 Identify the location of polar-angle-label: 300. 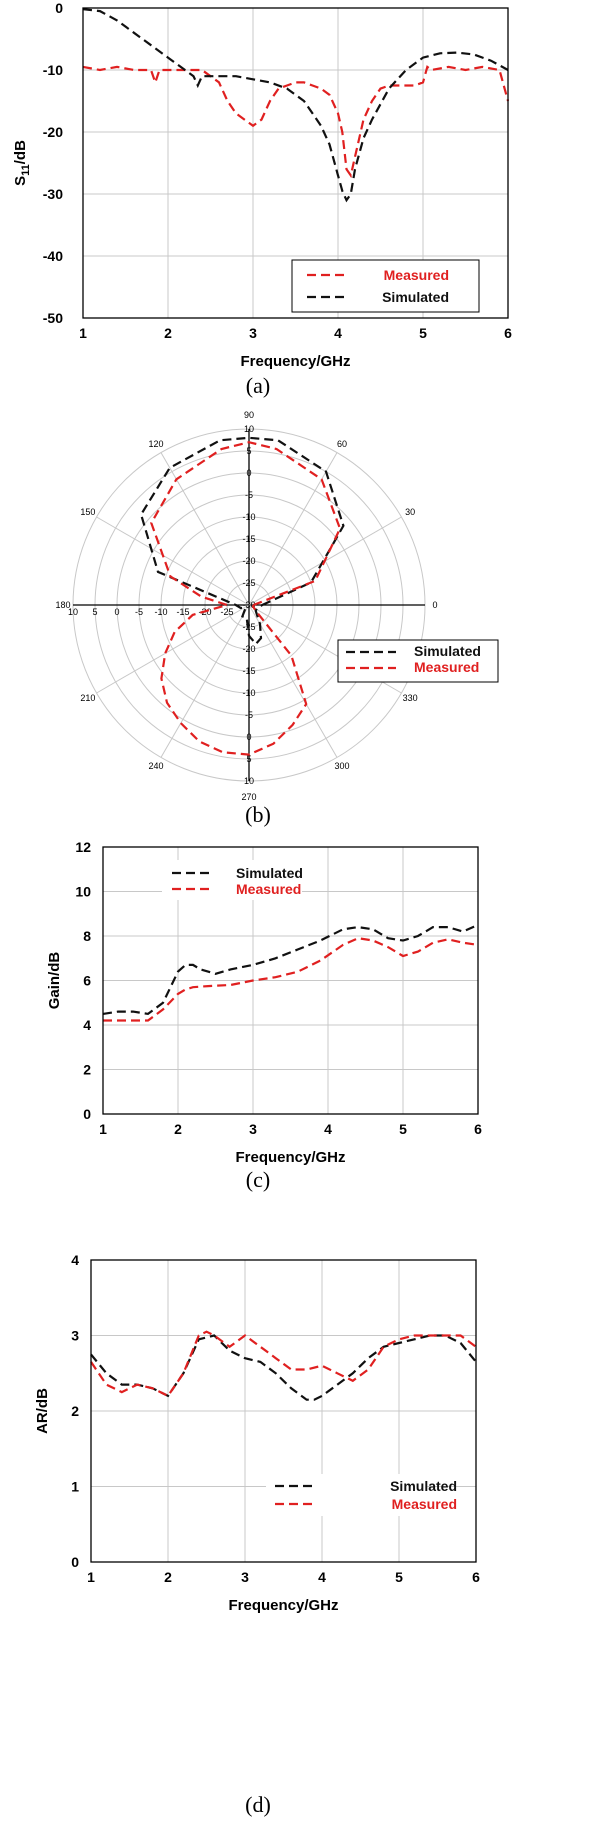
(341, 766).